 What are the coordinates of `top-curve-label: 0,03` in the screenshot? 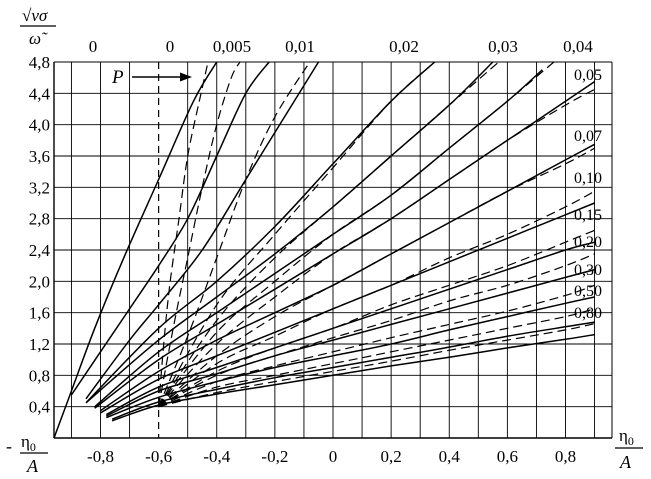 It's located at (503, 46).